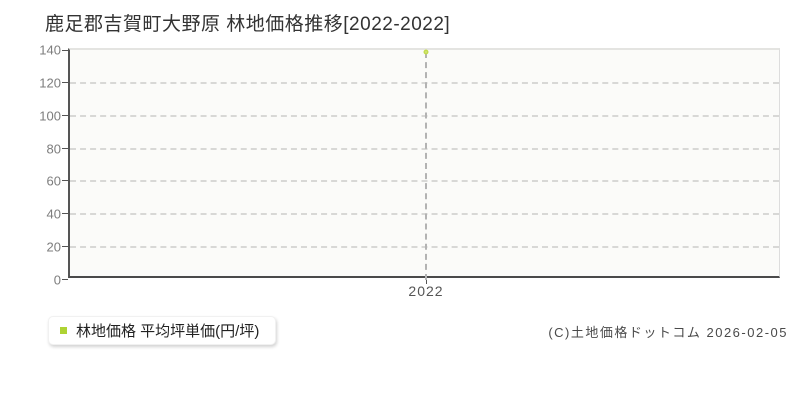 The width and height of the screenshot is (800, 400). What do you see at coordinates (53, 247) in the screenshot?
I see `y-axis-tick-label: 20` at bounding box center [53, 247].